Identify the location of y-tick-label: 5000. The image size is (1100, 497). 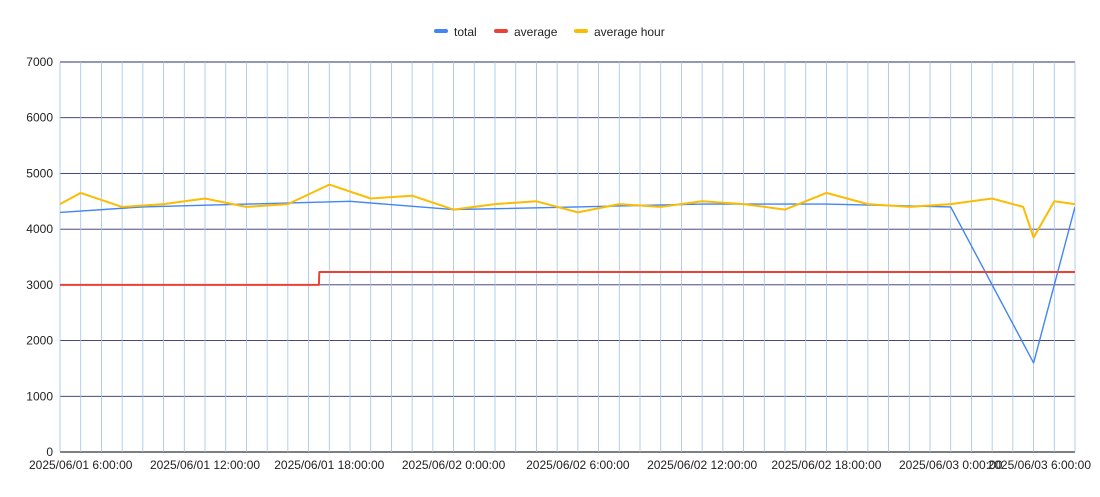
(39, 173).